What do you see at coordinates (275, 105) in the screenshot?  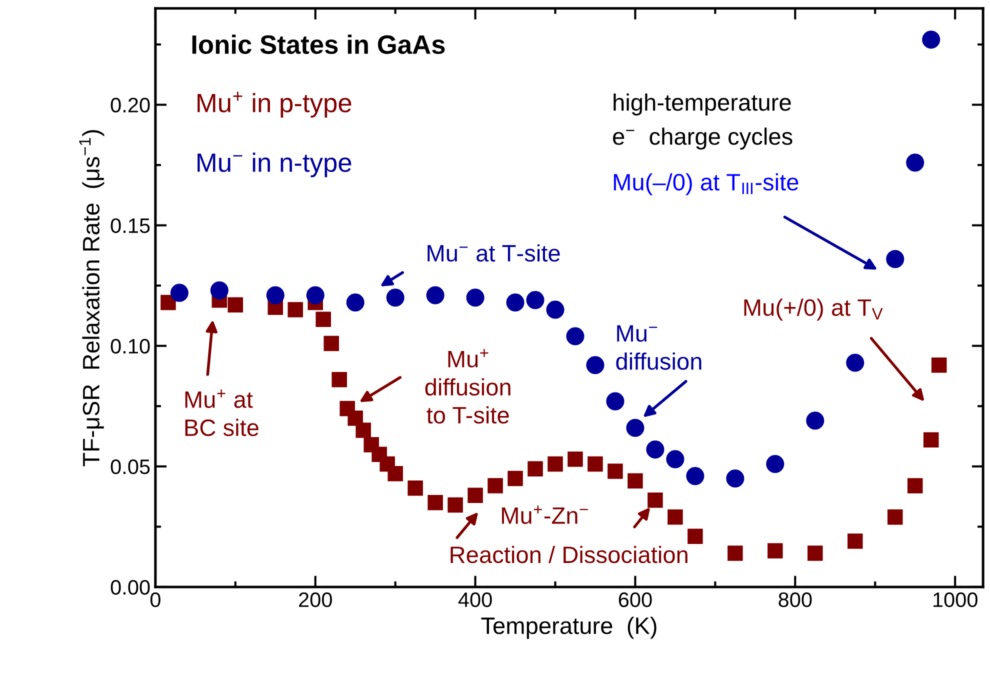 I see `text: Mu$^{+}$ in p-type` at bounding box center [275, 105].